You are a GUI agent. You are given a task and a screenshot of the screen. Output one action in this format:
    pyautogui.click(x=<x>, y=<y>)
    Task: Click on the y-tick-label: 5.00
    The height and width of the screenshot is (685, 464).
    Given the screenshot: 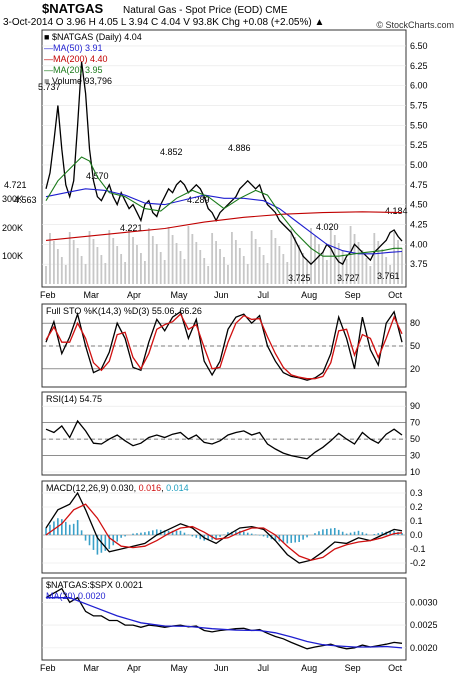 What is the action you would take?
    pyautogui.click(x=419, y=165)
    